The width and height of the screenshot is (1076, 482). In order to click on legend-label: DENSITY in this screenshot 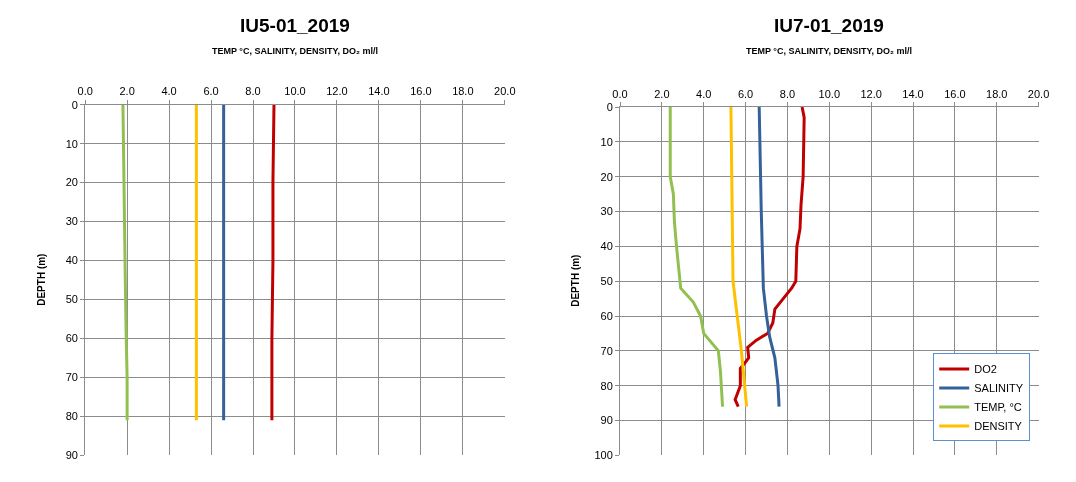, I will do `click(998, 426)`.